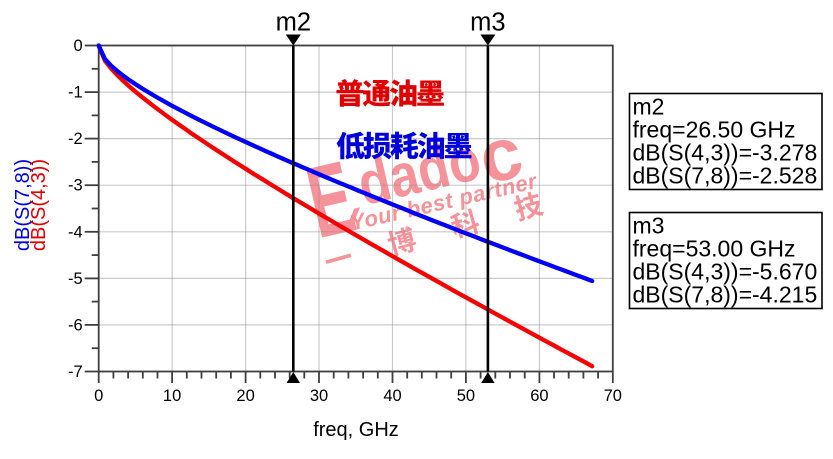 Image resolution: width=833 pixels, height=459 pixels. I want to click on svg-text: dB(S(7,8)), so click(23, 205).